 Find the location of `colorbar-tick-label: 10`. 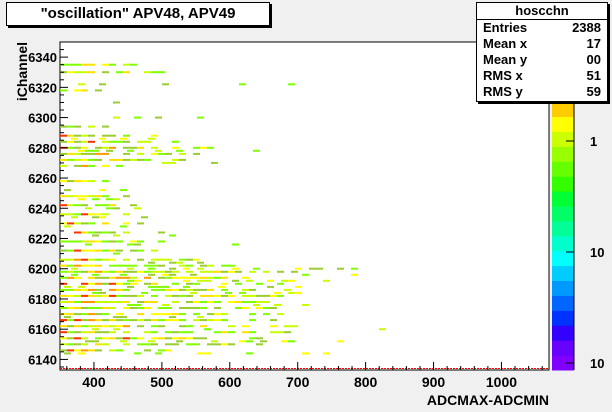

colorbar-tick-label: 10 is located at coordinates (597, 252).